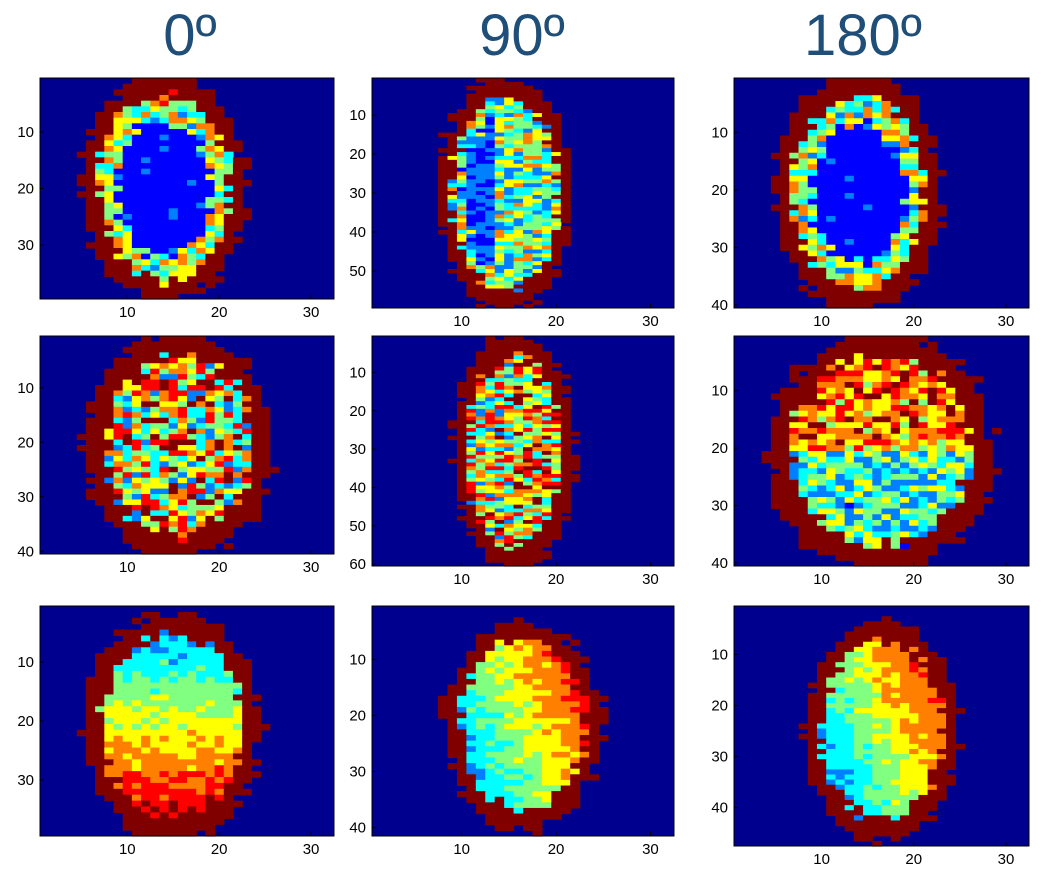 The width and height of the screenshot is (1041, 874). Describe the element at coordinates (357, 232) in the screenshot. I see `y-tick-label: 40` at that location.